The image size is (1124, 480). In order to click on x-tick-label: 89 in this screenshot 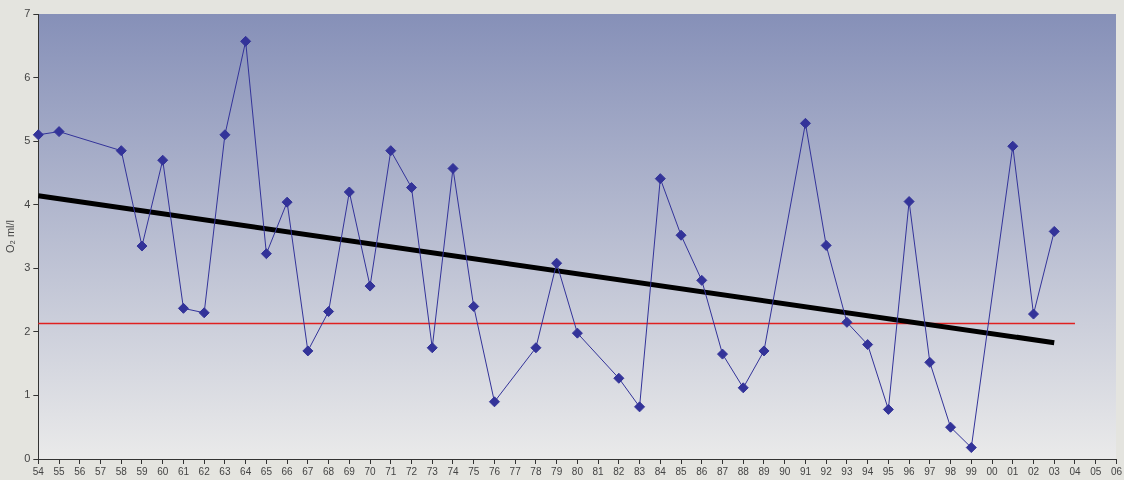, I will do `click(764, 471)`.